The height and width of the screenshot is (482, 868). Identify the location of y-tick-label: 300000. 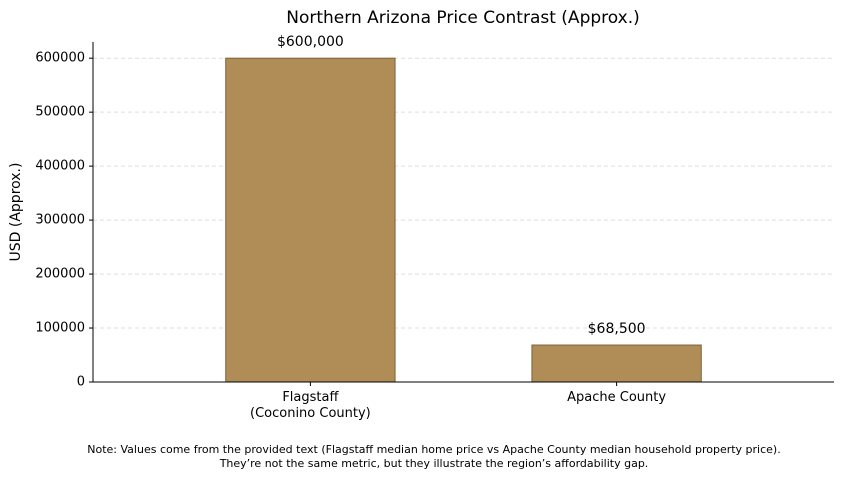
(60, 220).